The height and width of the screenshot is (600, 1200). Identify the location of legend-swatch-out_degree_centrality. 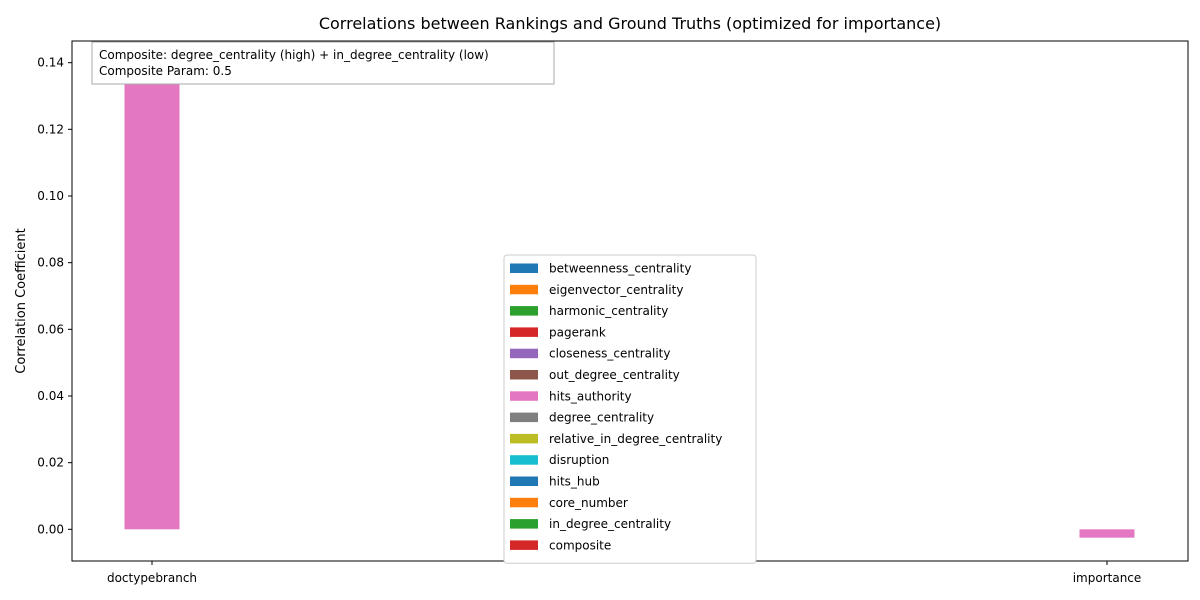
(524, 375).